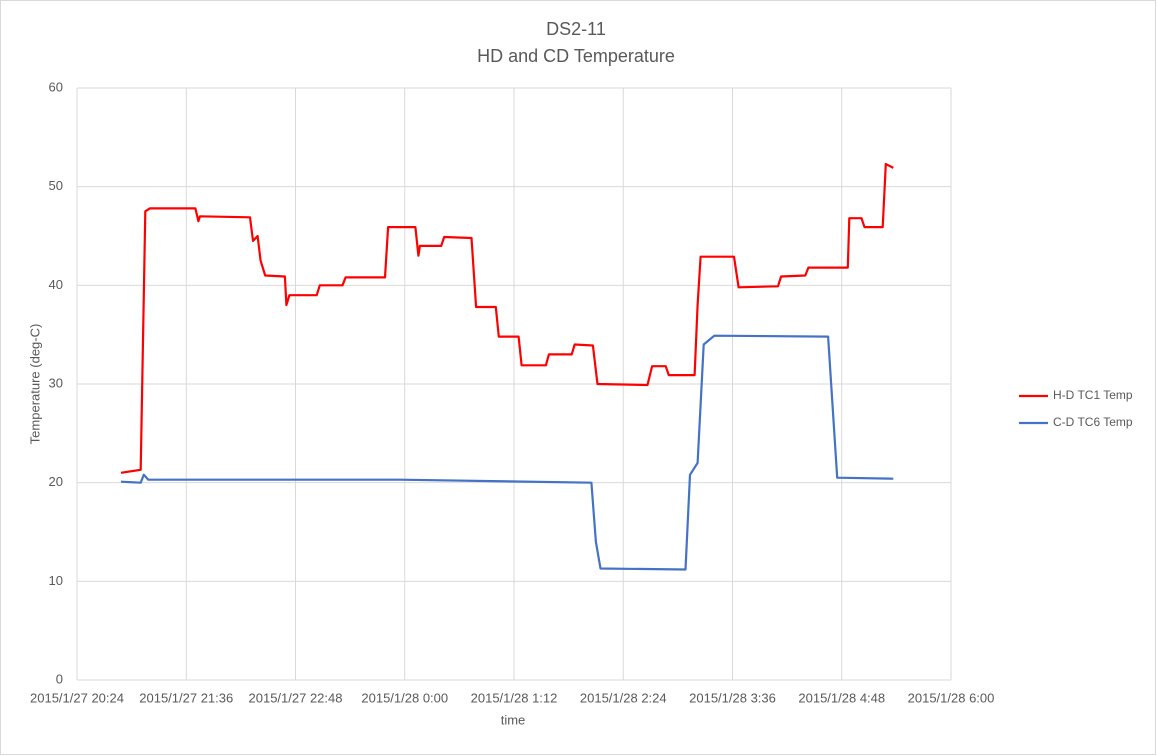 The image size is (1157, 756). I want to click on x-tick-label: 2015/1/27 20:24, so click(77, 697).